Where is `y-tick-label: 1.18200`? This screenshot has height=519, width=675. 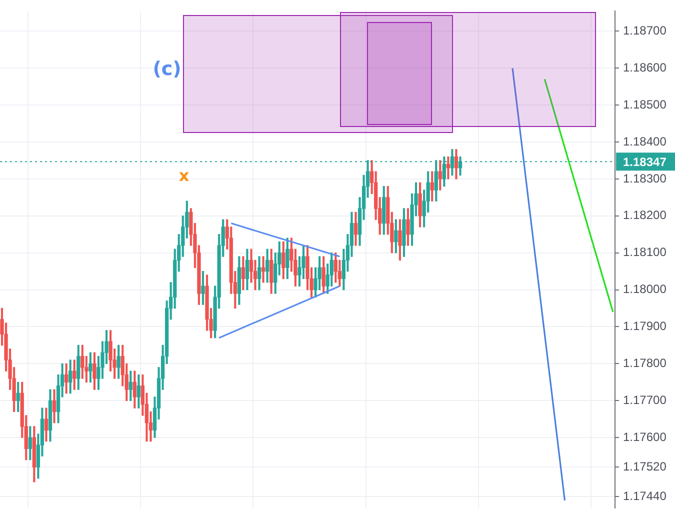
y-tick-label: 1.18200 is located at coordinates (645, 215).